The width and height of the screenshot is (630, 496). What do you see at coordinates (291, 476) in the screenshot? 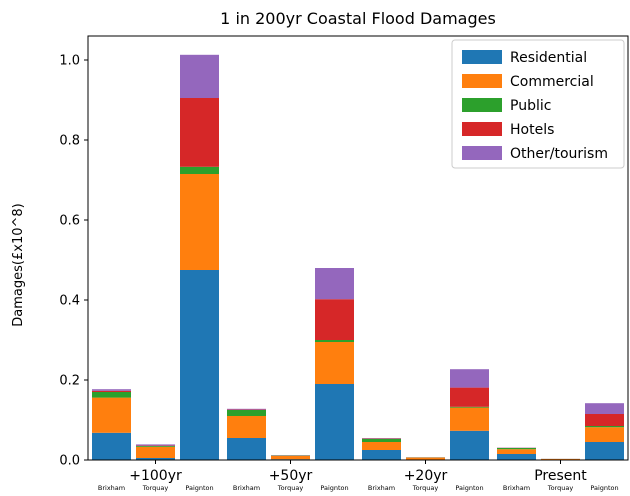
I see `group-tick-label: +50yr` at bounding box center [291, 476].